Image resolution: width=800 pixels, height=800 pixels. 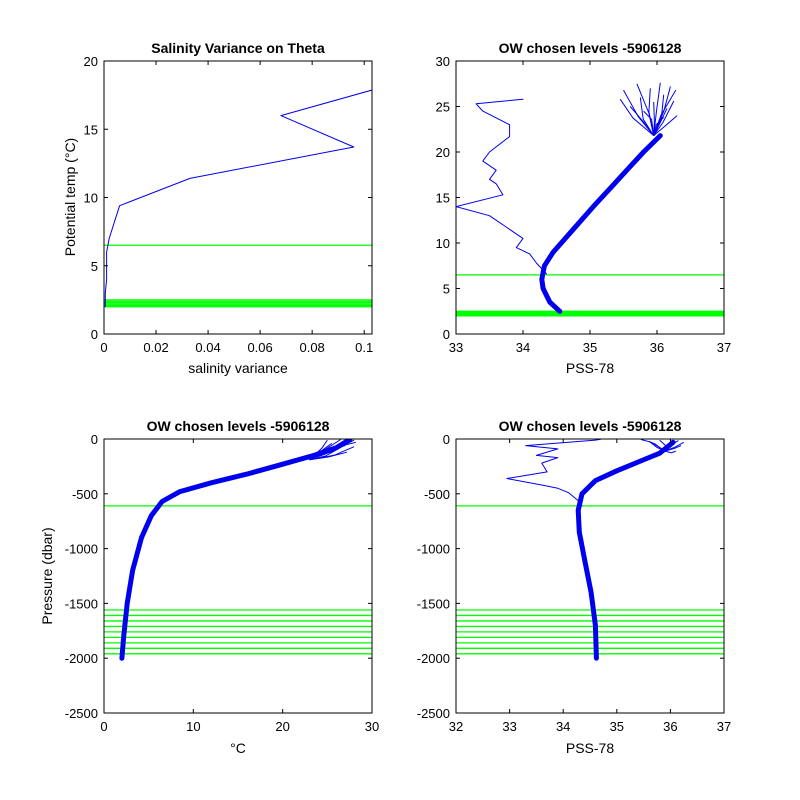 What do you see at coordinates (443, 61) in the screenshot?
I see `y-tick-label: 30` at bounding box center [443, 61].